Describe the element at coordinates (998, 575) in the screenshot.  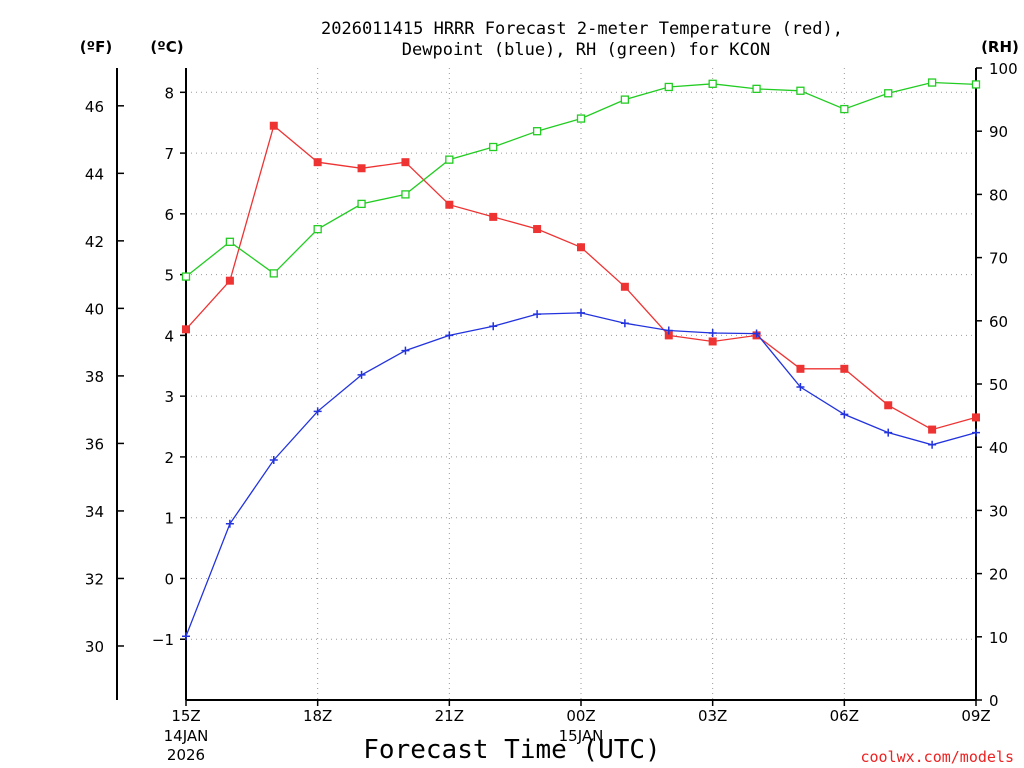
I see `rh-tick-label: 20` at that location.